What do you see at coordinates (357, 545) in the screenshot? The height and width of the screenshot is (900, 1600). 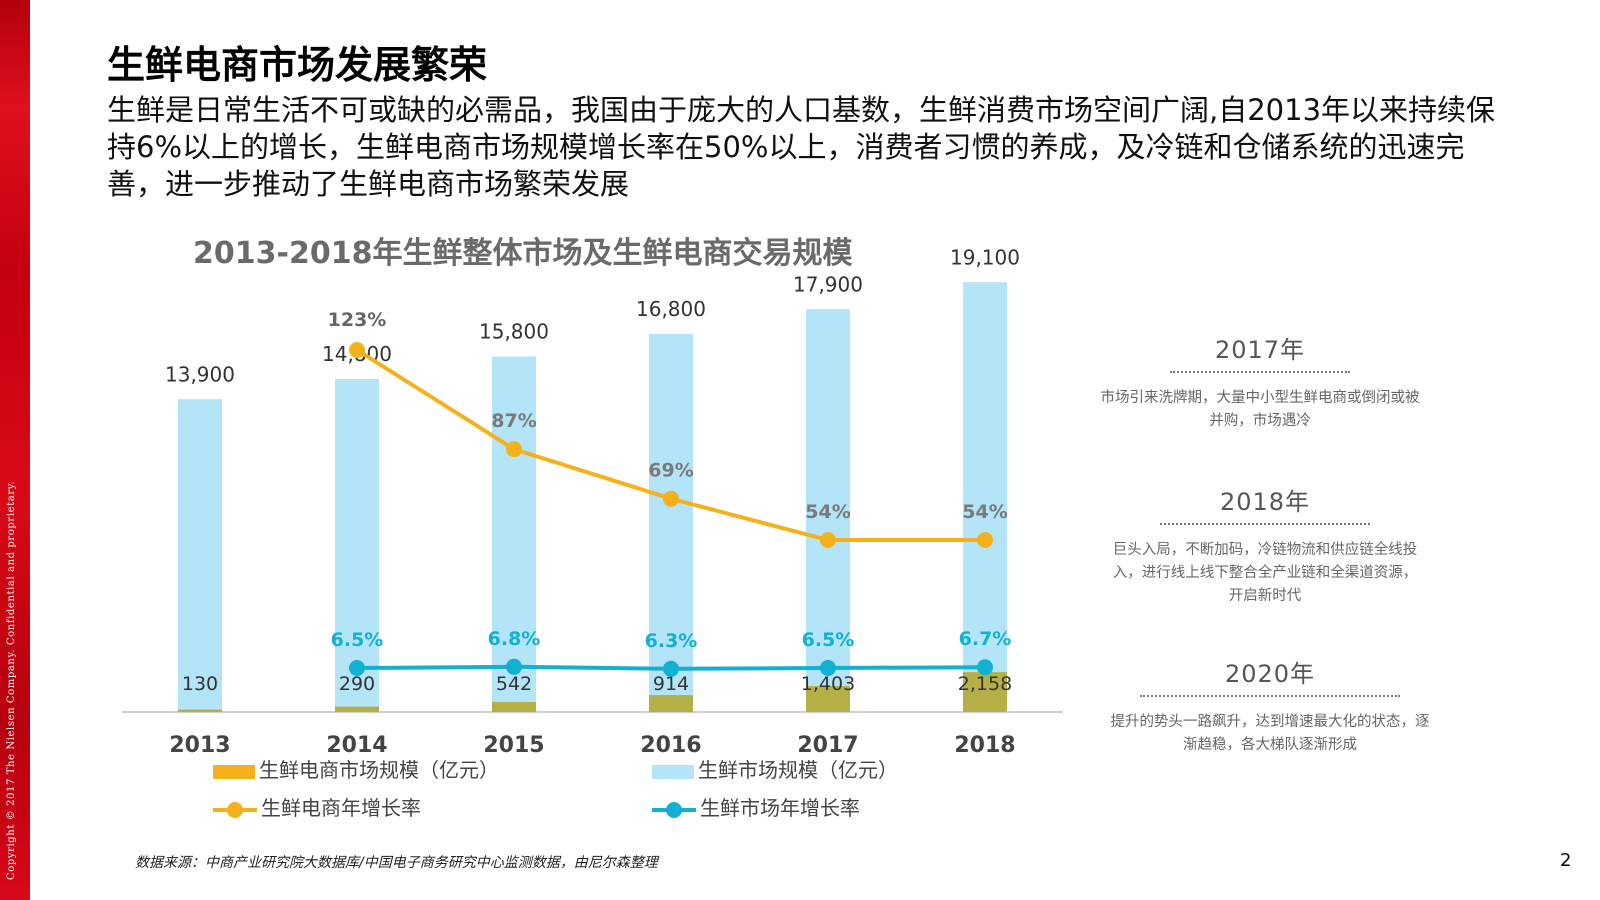 I see `bar-market-size-2014` at bounding box center [357, 545].